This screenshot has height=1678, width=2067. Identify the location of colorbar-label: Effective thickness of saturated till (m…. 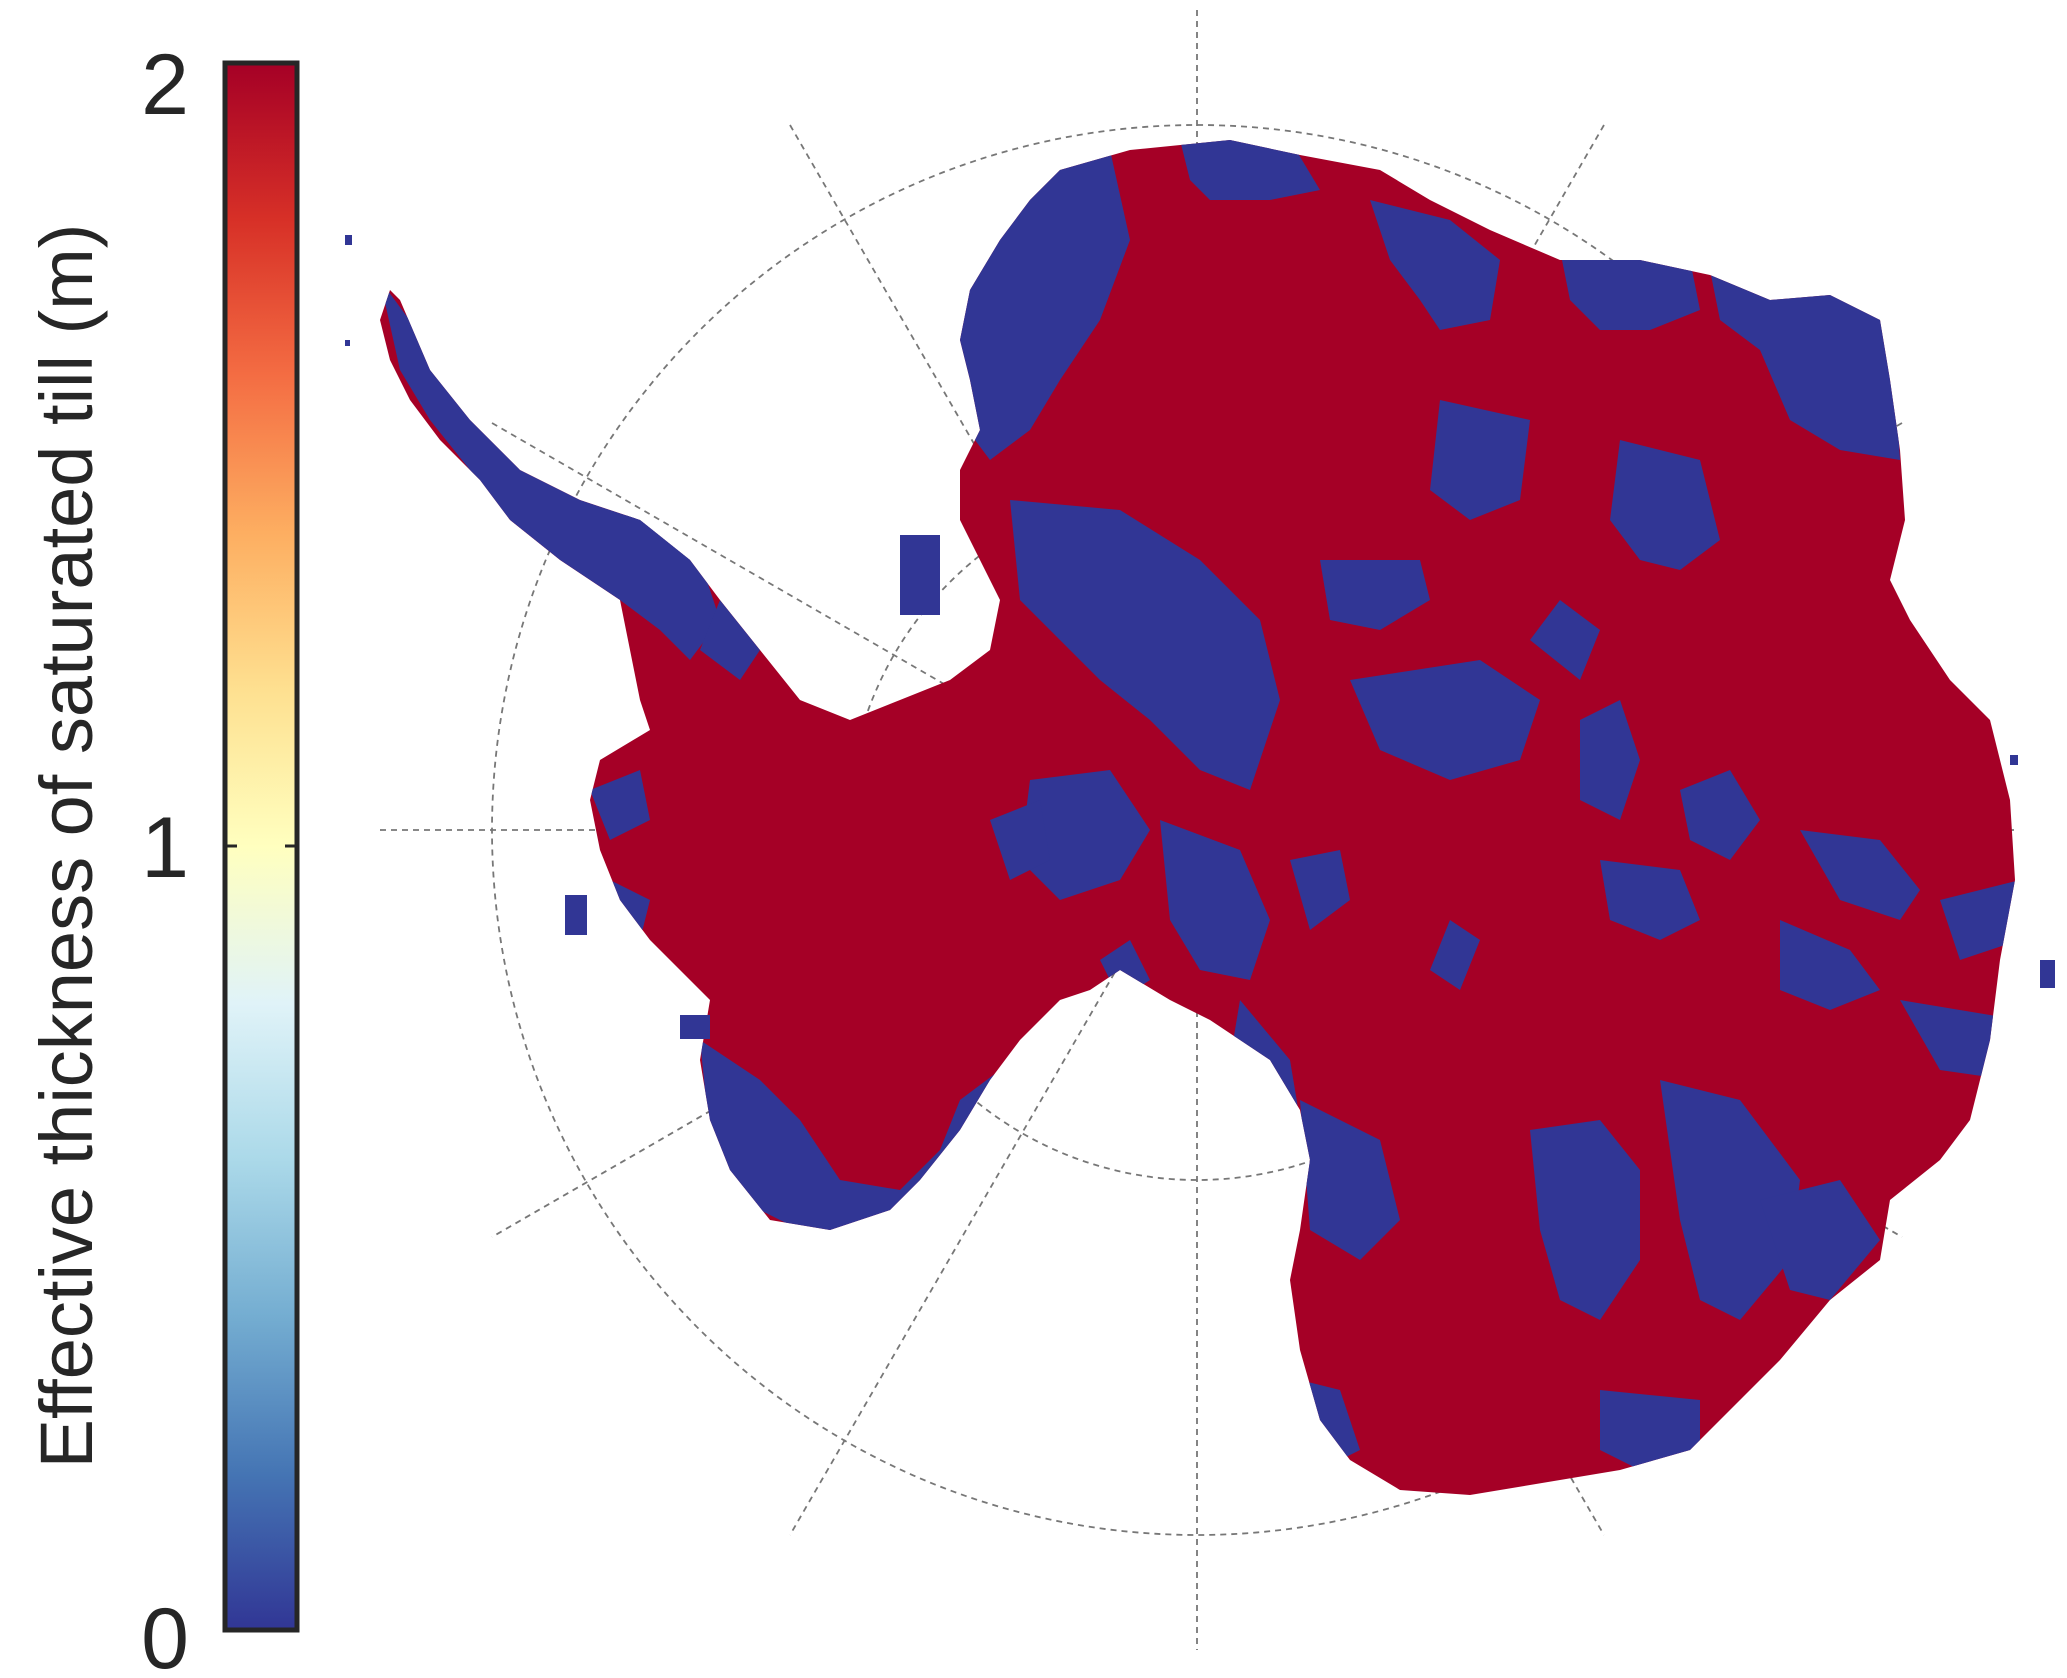
(66, 846).